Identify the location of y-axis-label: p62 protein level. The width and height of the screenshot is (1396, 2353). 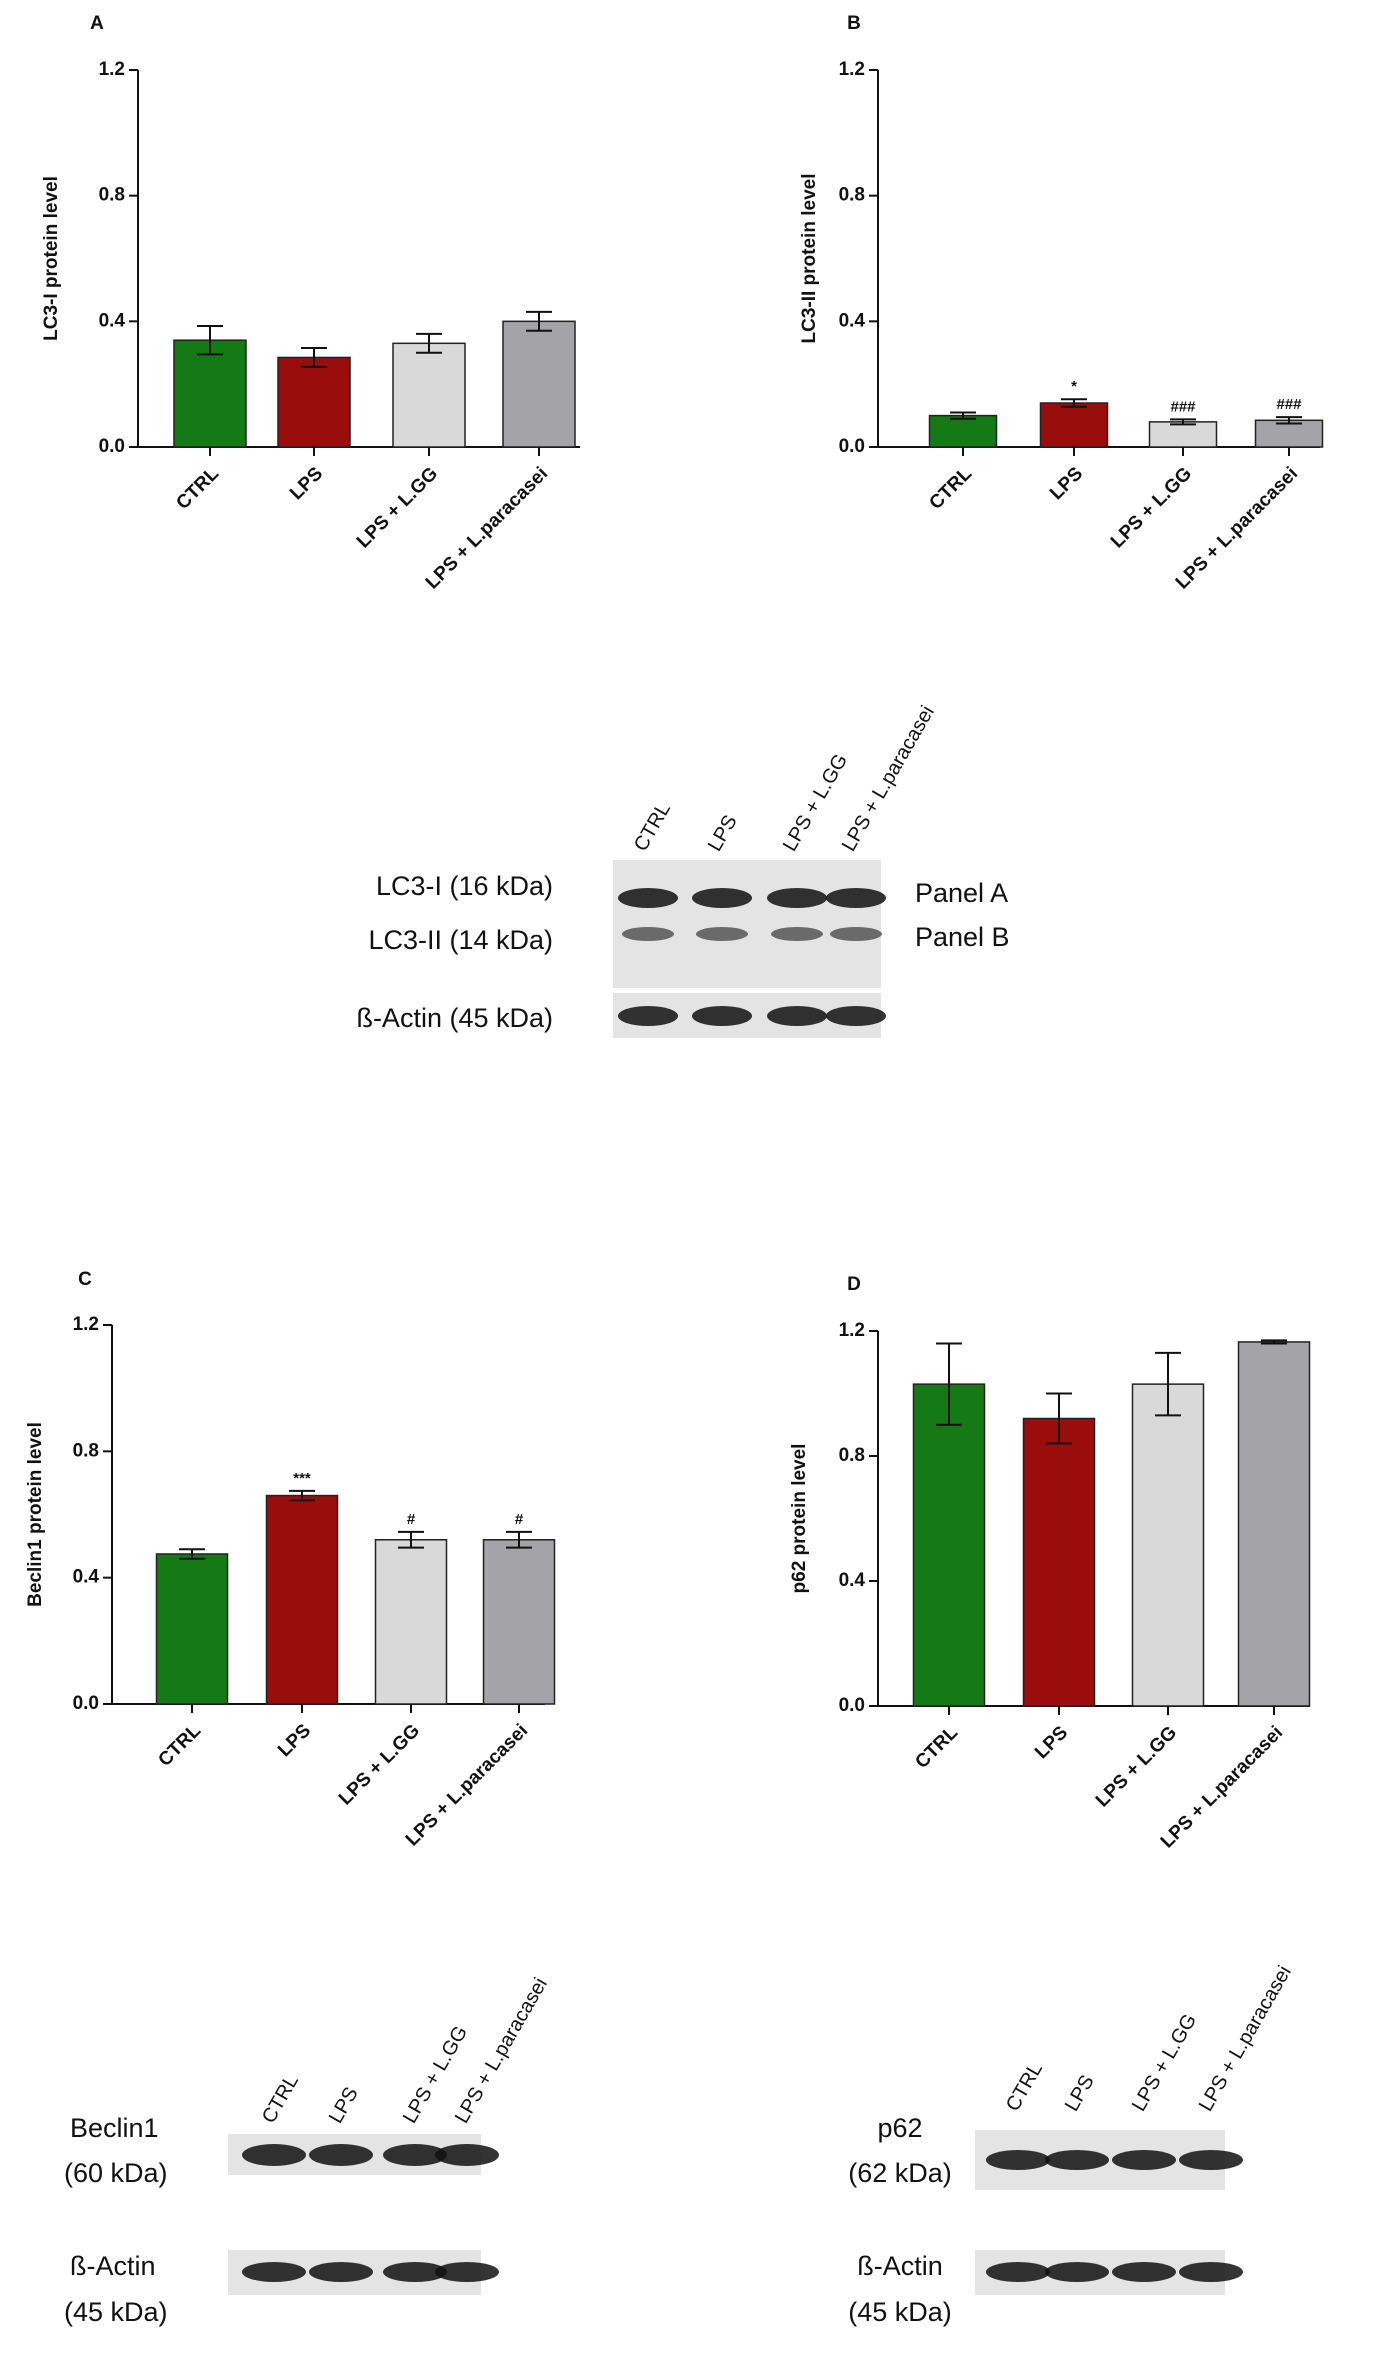
(799, 1519).